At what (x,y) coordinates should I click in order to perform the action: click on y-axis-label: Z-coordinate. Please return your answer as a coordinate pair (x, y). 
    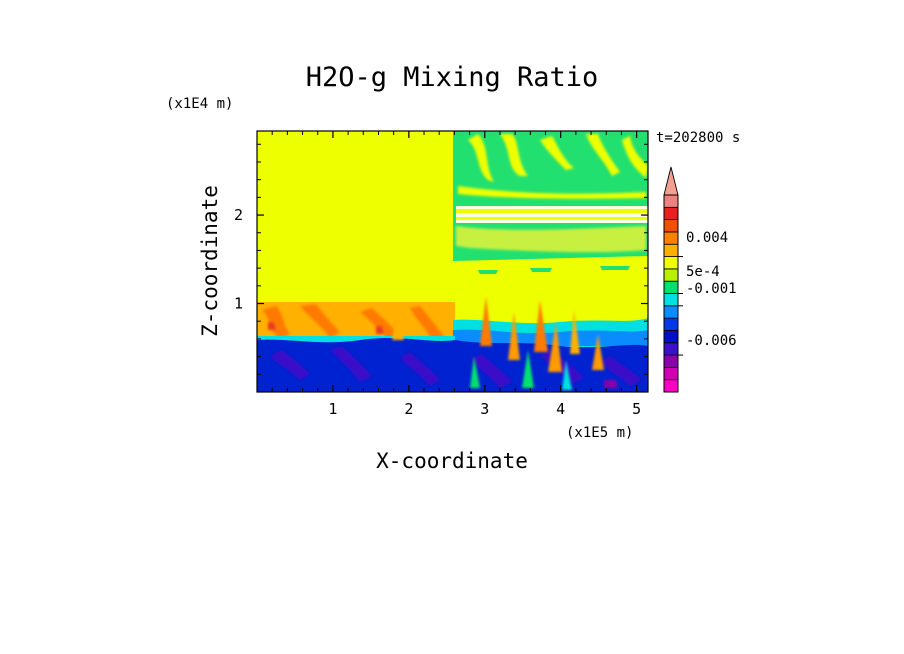
    Looking at the image, I should click on (210, 261).